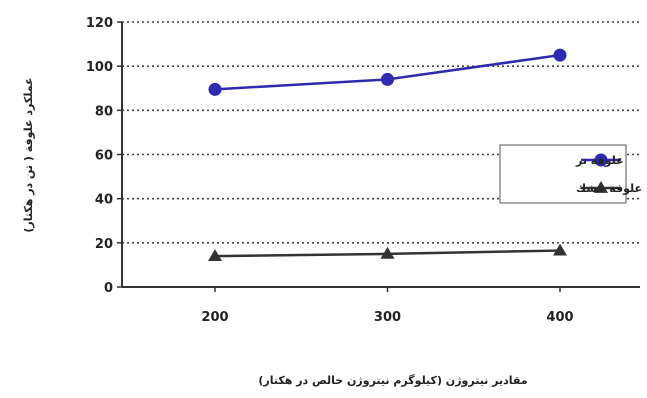  Describe the element at coordinates (214, 317) in the screenshot. I see `x-tick-label: 200` at that location.